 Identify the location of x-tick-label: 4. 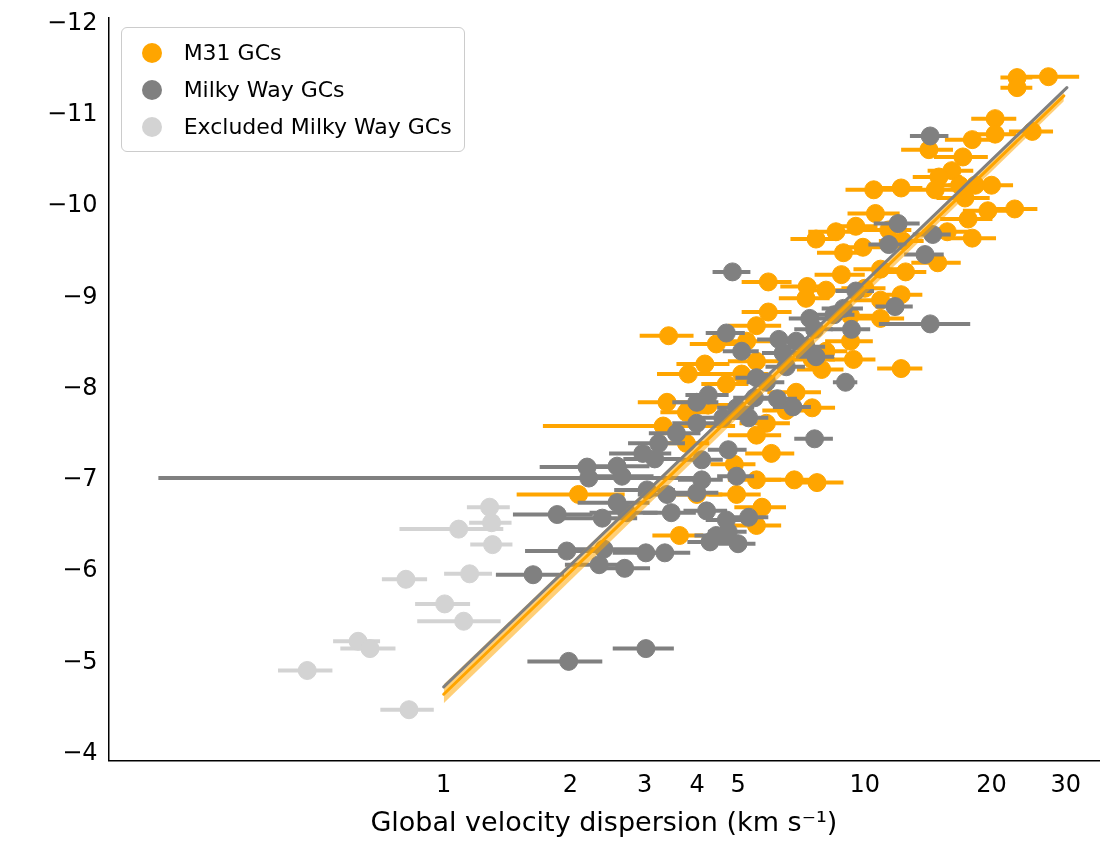
(697, 784).